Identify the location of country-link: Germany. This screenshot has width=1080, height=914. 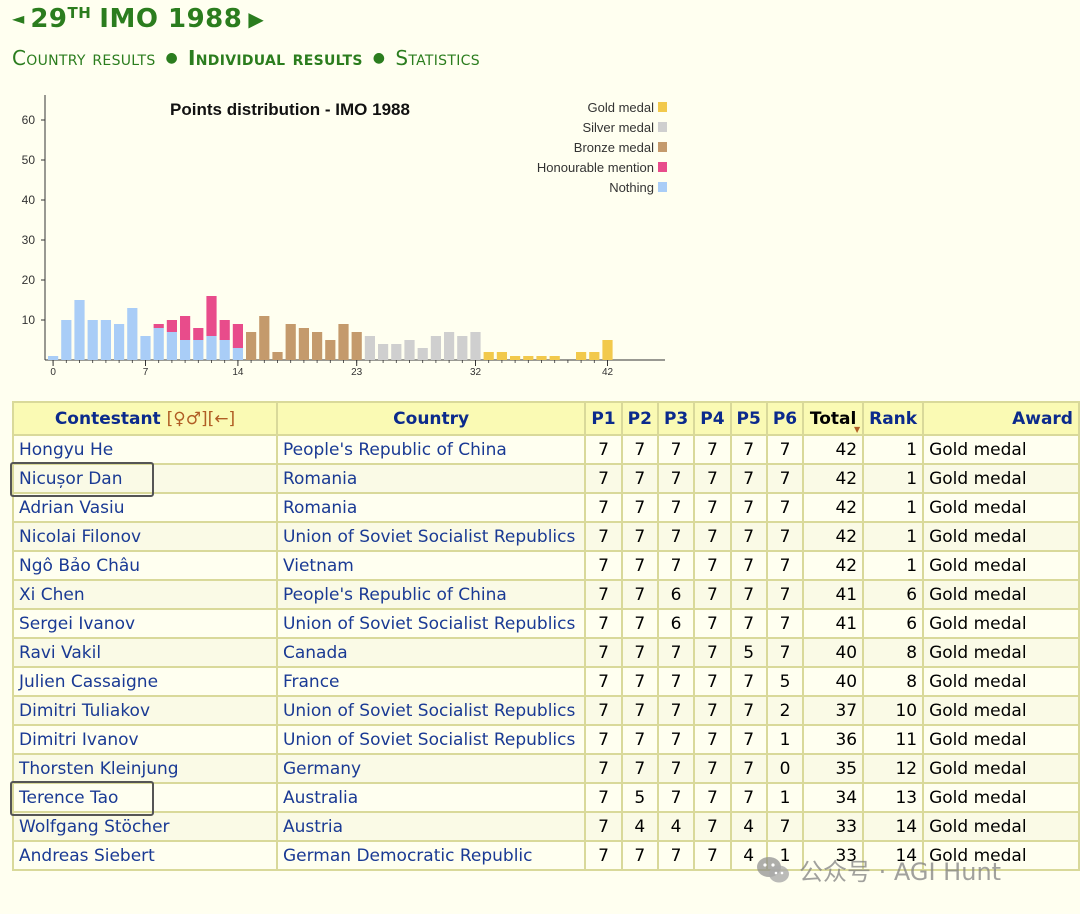
(431, 768).